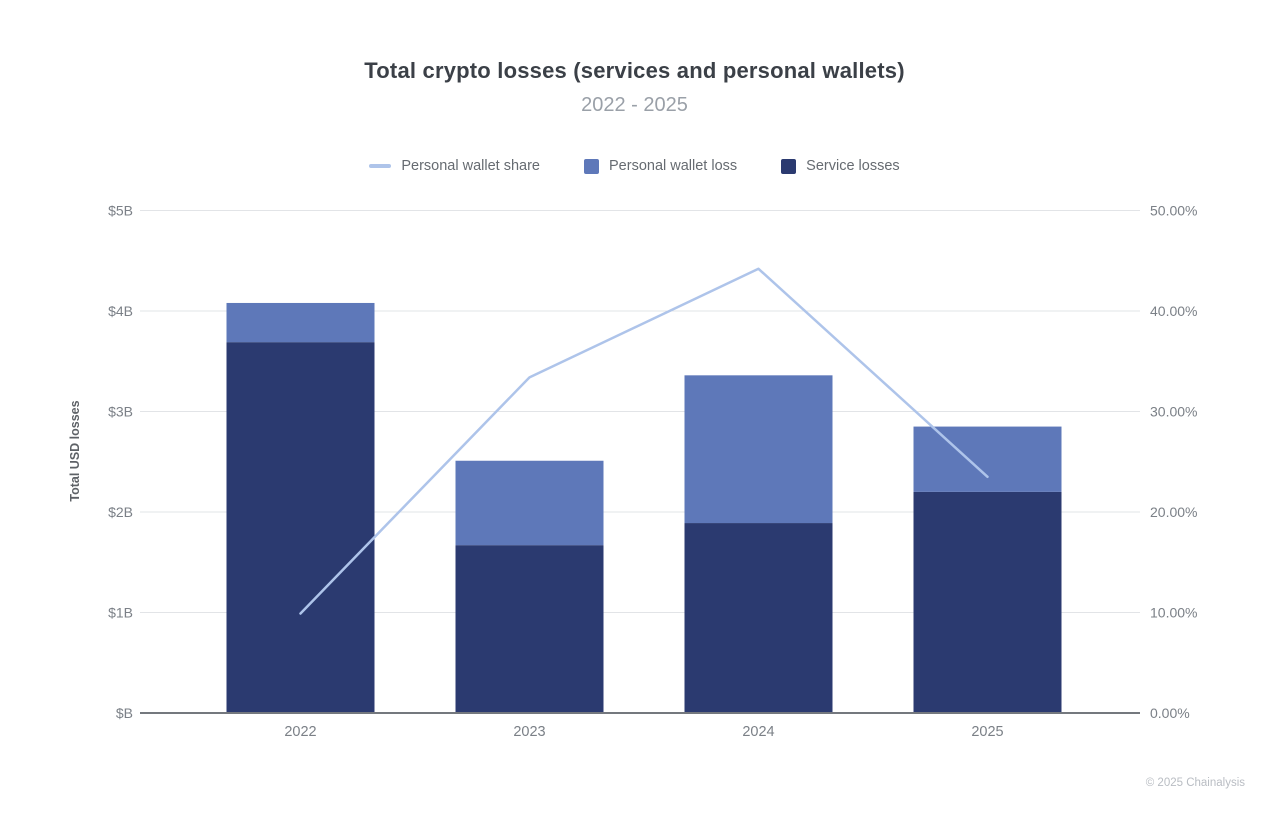 The height and width of the screenshot is (821, 1269). Describe the element at coordinates (529, 732) in the screenshot. I see `x-axis-label-2023: 2023` at that location.